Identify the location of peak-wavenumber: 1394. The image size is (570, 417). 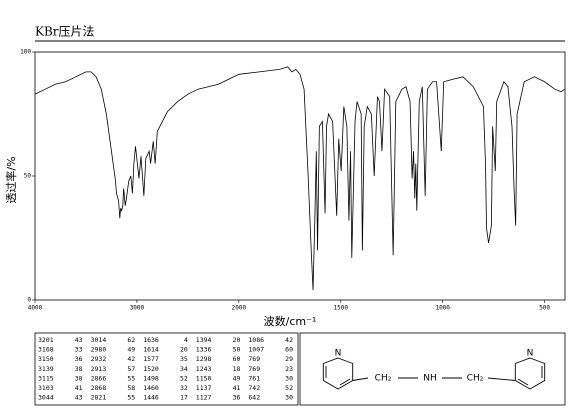
(204, 340).